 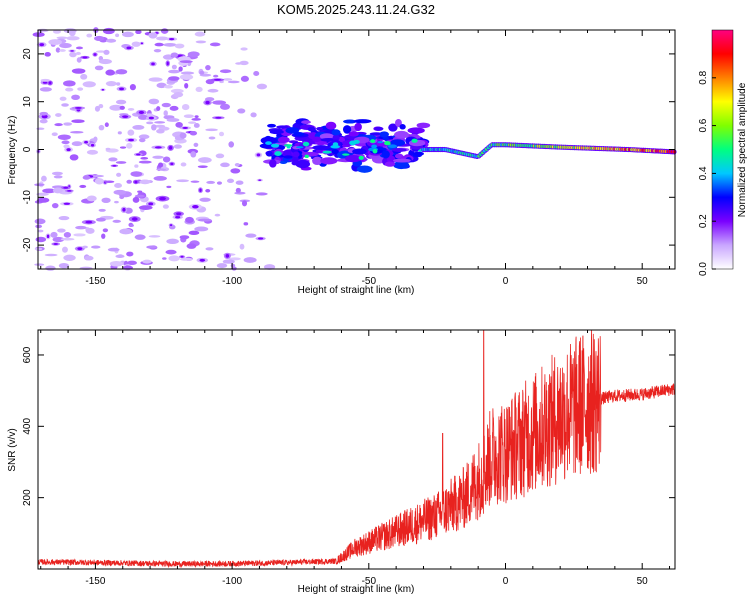 I want to click on snr-y-tick-label: 600, so click(x=27, y=354).